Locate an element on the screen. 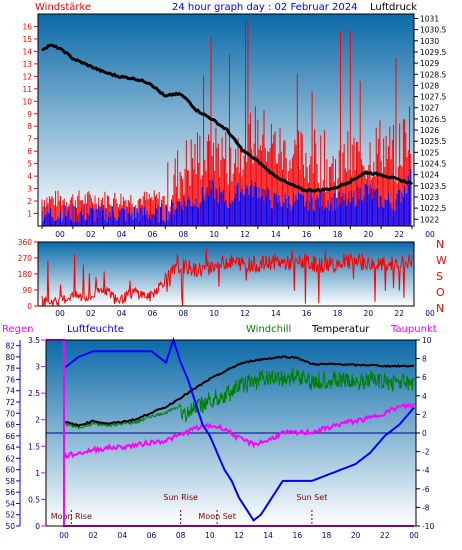 The height and width of the screenshot is (550, 462). right-tick-label: 1030 is located at coordinates (429, 41).